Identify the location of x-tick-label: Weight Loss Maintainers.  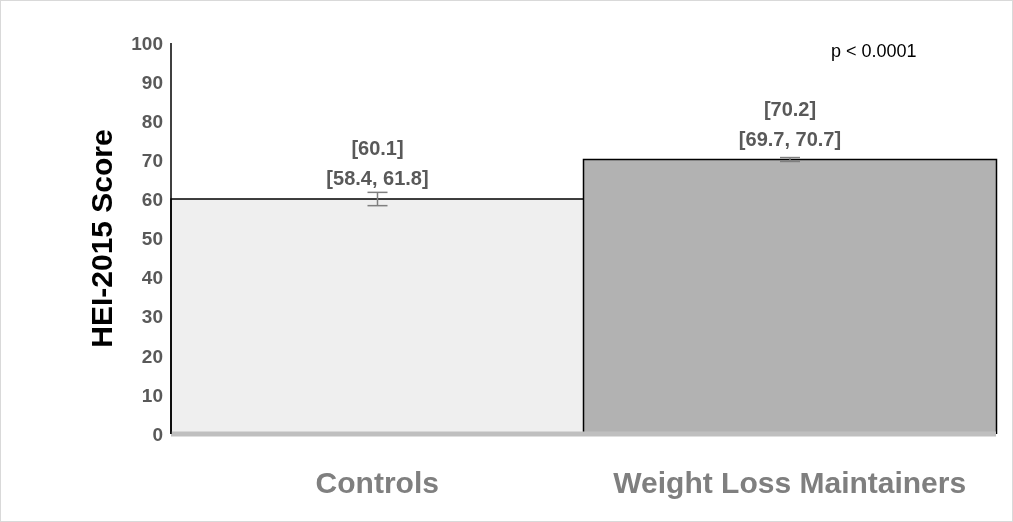
(790, 483).